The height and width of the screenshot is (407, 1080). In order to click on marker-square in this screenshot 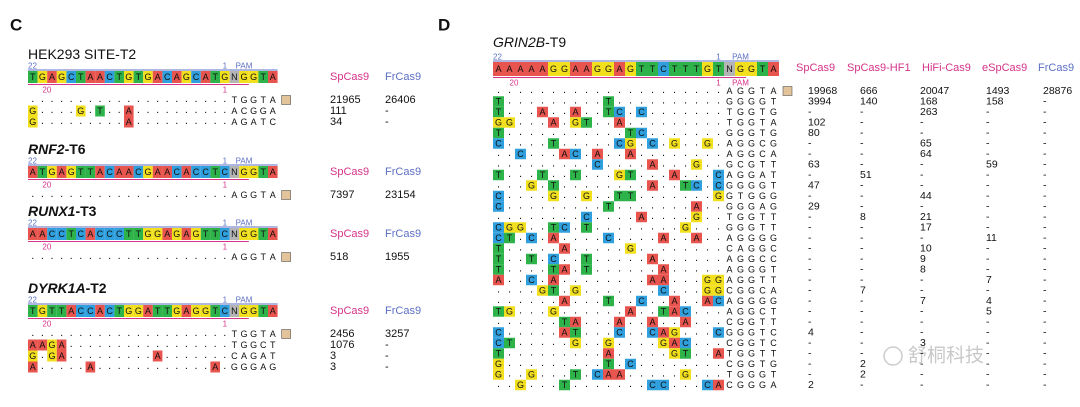, I will do `click(286, 257)`.